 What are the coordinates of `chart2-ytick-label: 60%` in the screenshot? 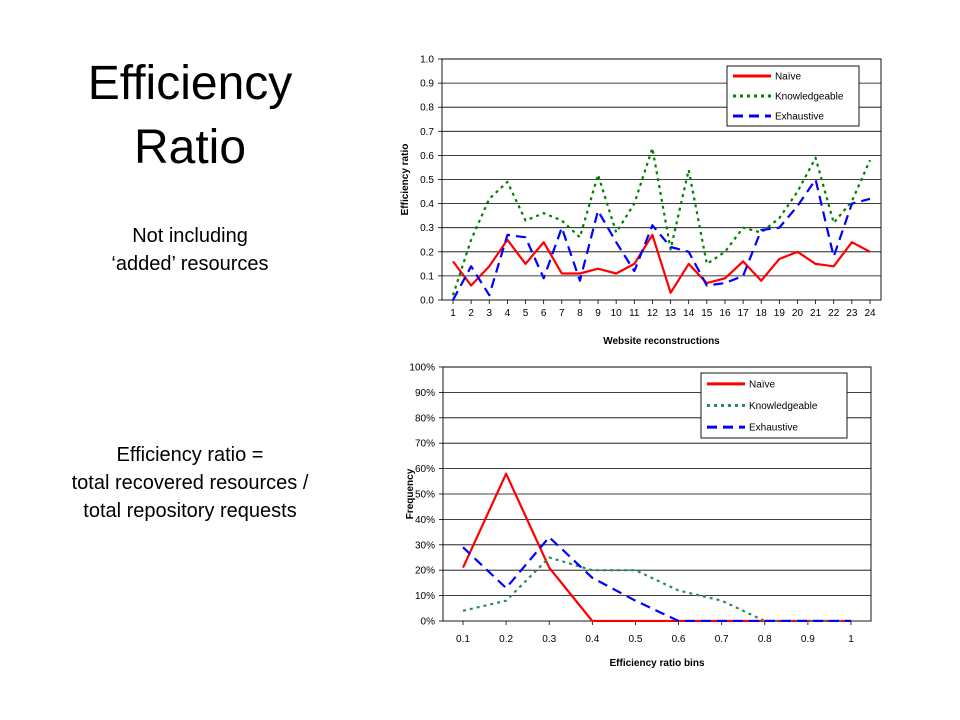 It's located at (425, 469).